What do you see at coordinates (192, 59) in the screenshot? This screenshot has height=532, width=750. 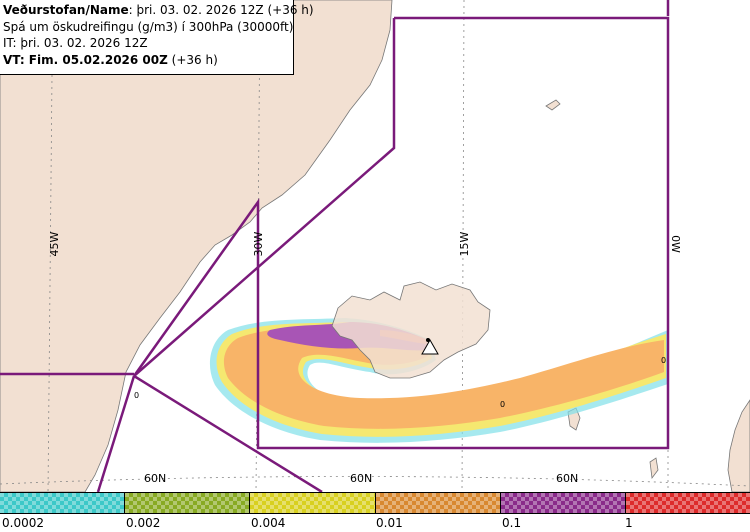 I see `info-vt-value: (+36 h)` at bounding box center [192, 59].